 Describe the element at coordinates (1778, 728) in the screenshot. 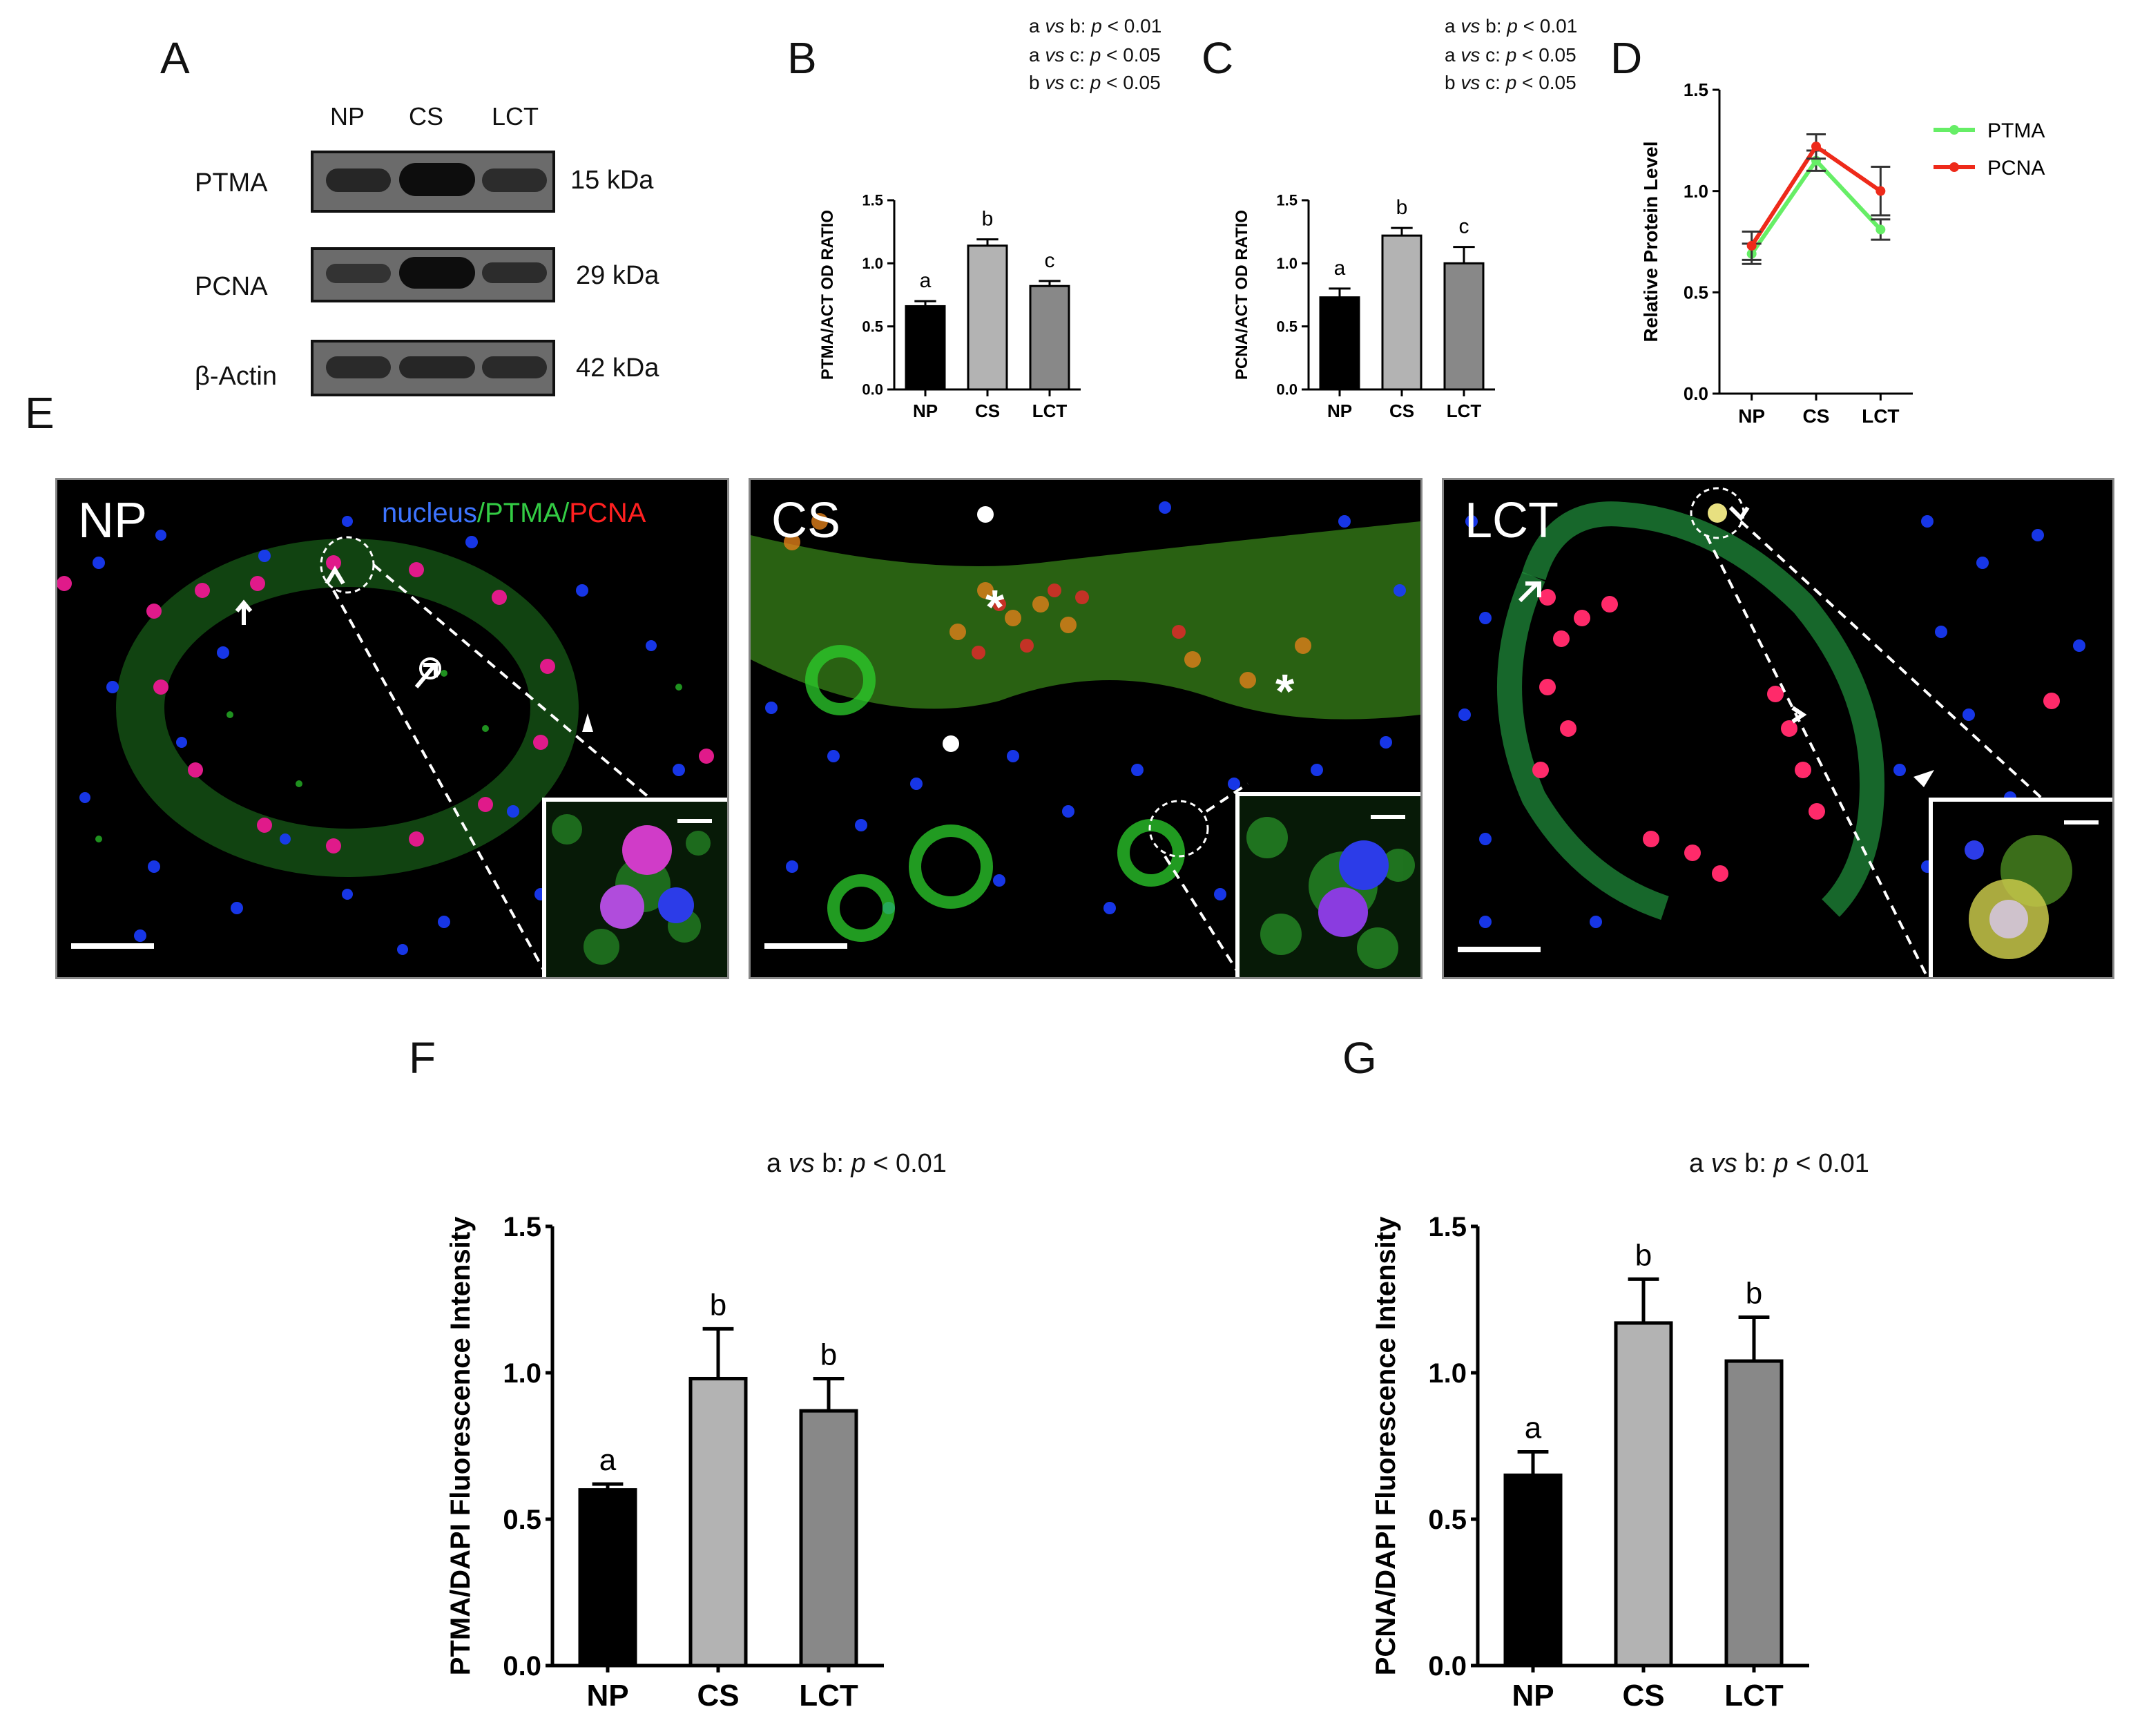

I see `micrograph-lct-texture` at that location.